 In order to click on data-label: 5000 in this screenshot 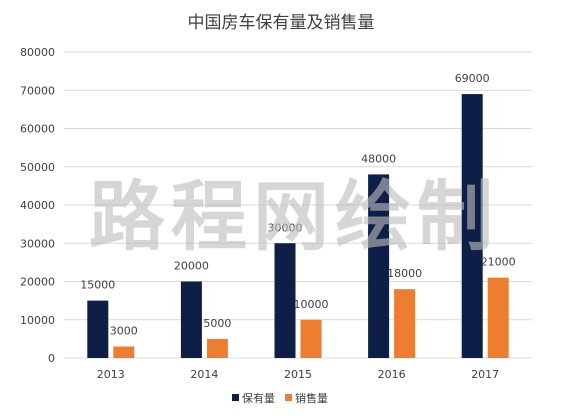, I will do `click(217, 323)`.